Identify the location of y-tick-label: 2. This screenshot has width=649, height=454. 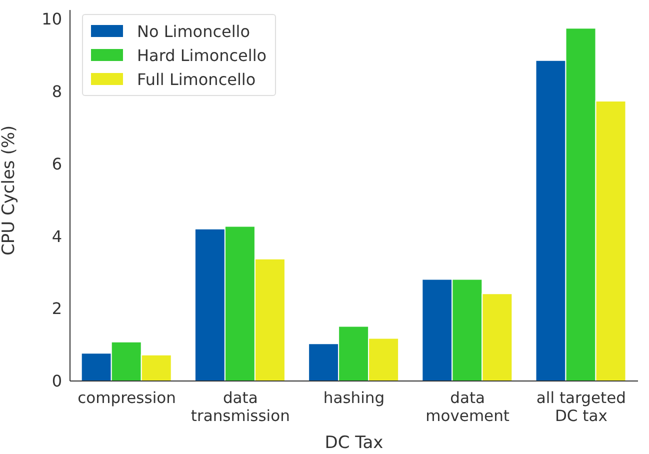
(57, 308).